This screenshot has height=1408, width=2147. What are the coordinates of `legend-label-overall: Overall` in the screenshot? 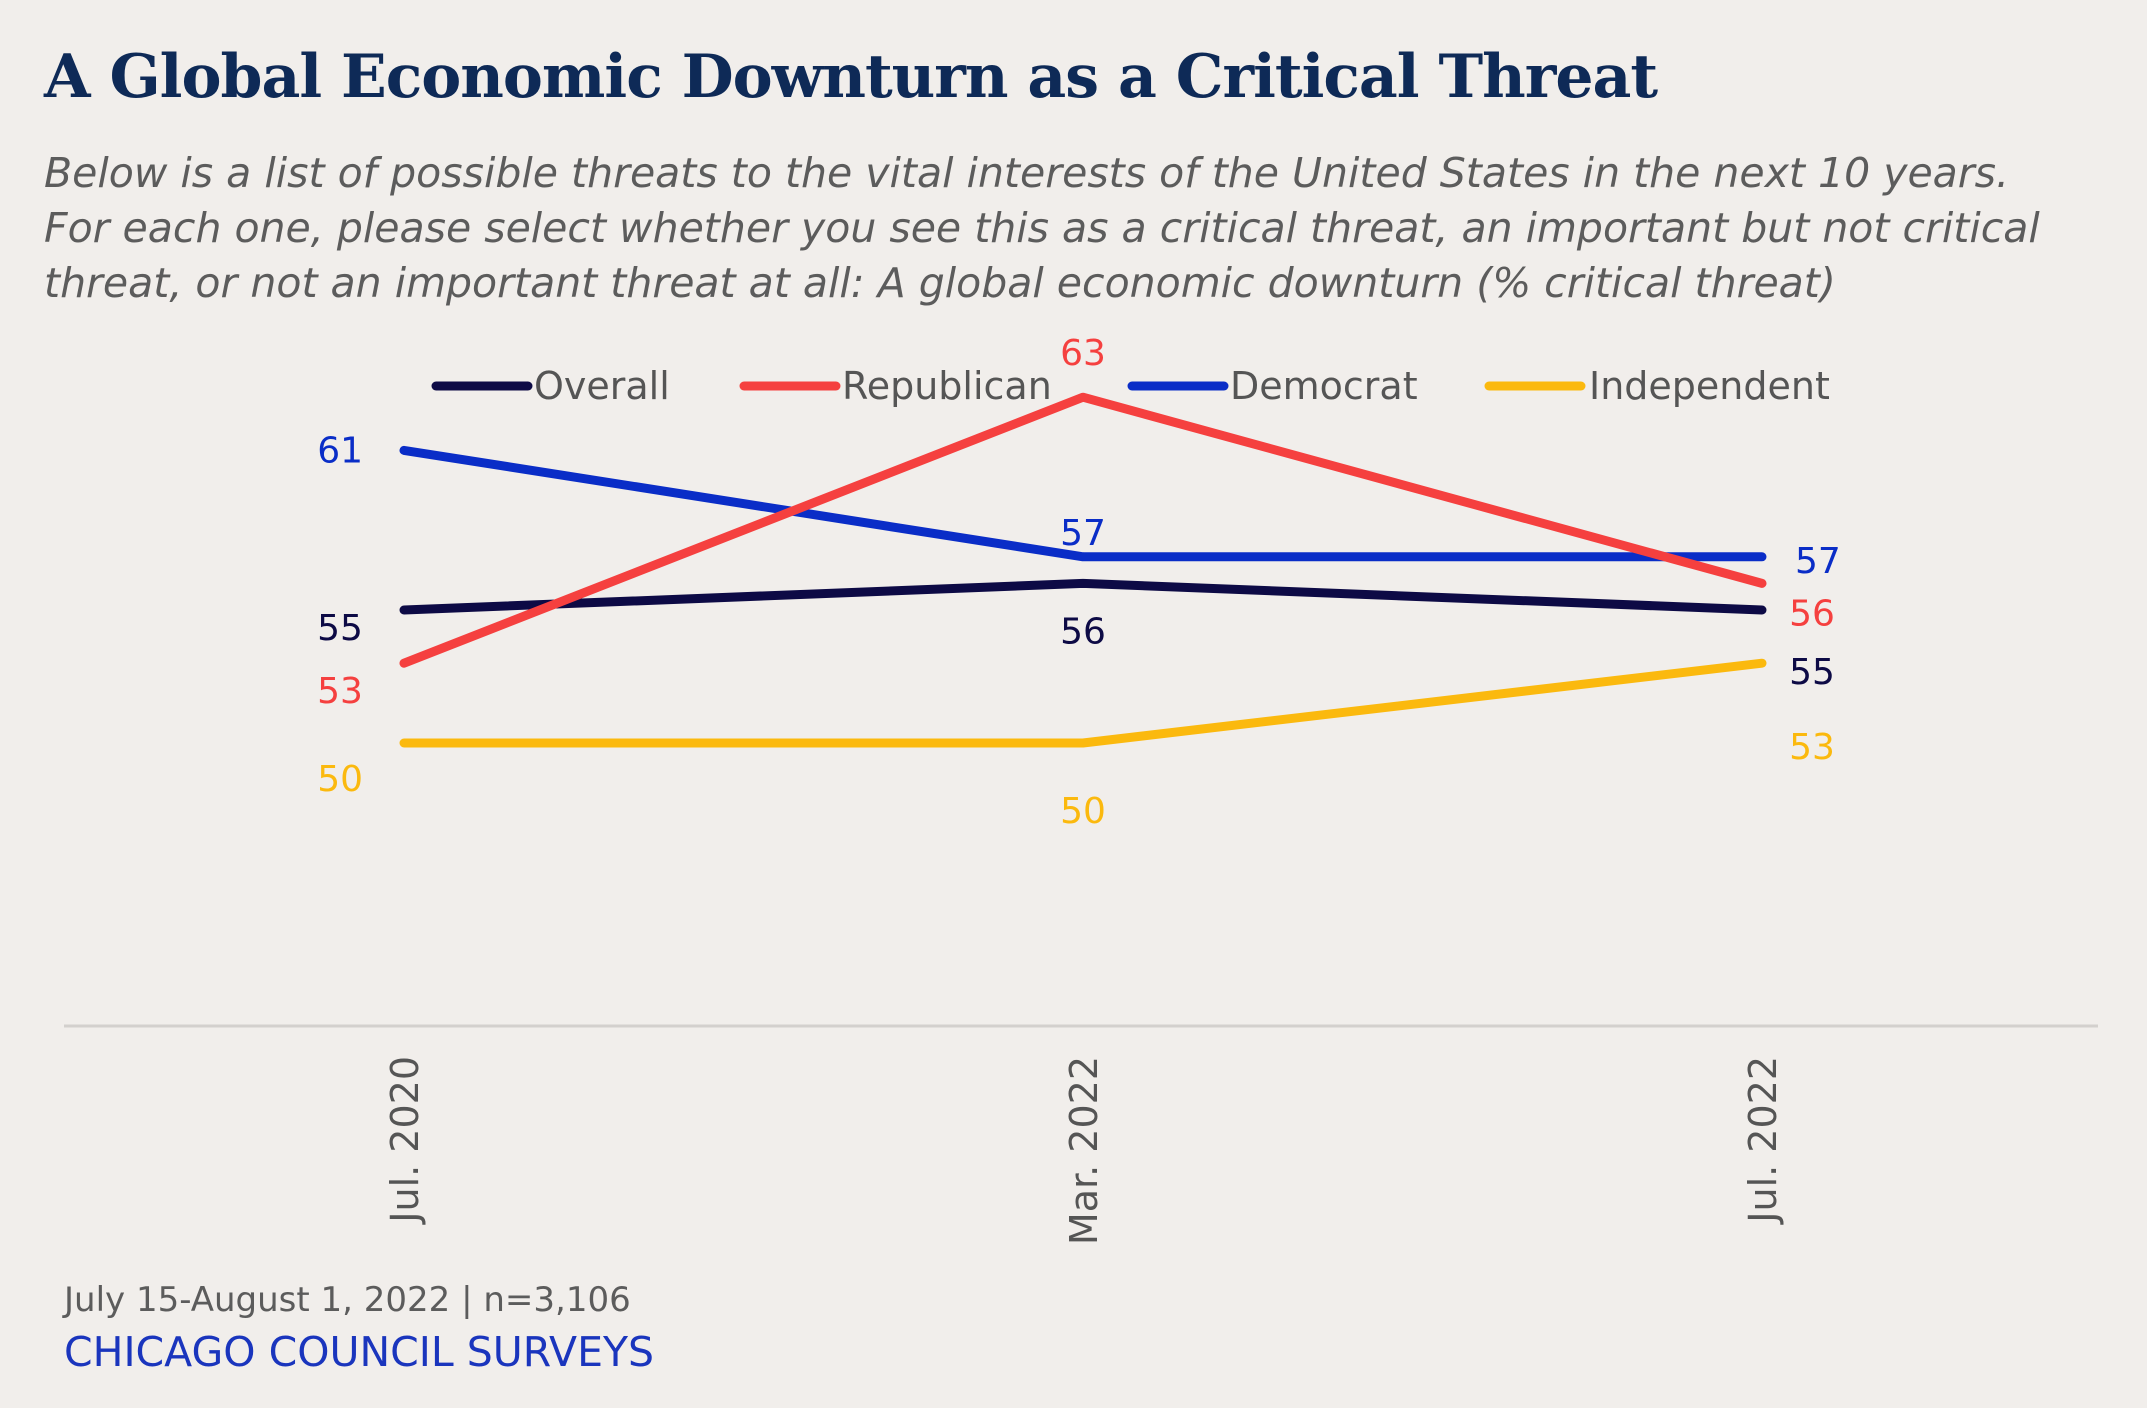 It's located at (602, 386).